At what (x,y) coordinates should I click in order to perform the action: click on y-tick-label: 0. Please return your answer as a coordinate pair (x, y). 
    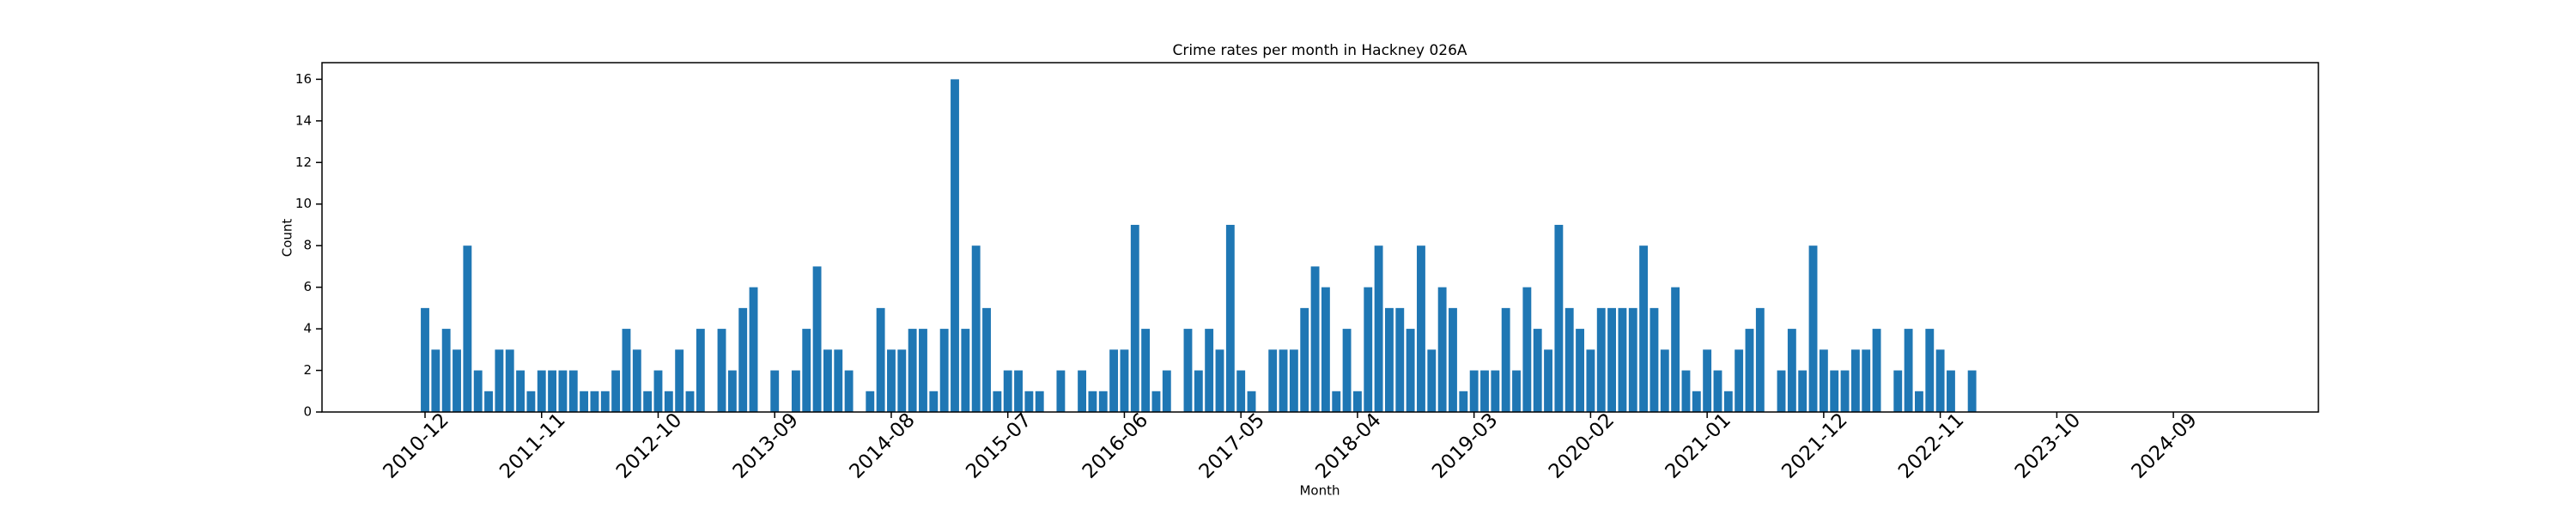
    Looking at the image, I should click on (307, 412).